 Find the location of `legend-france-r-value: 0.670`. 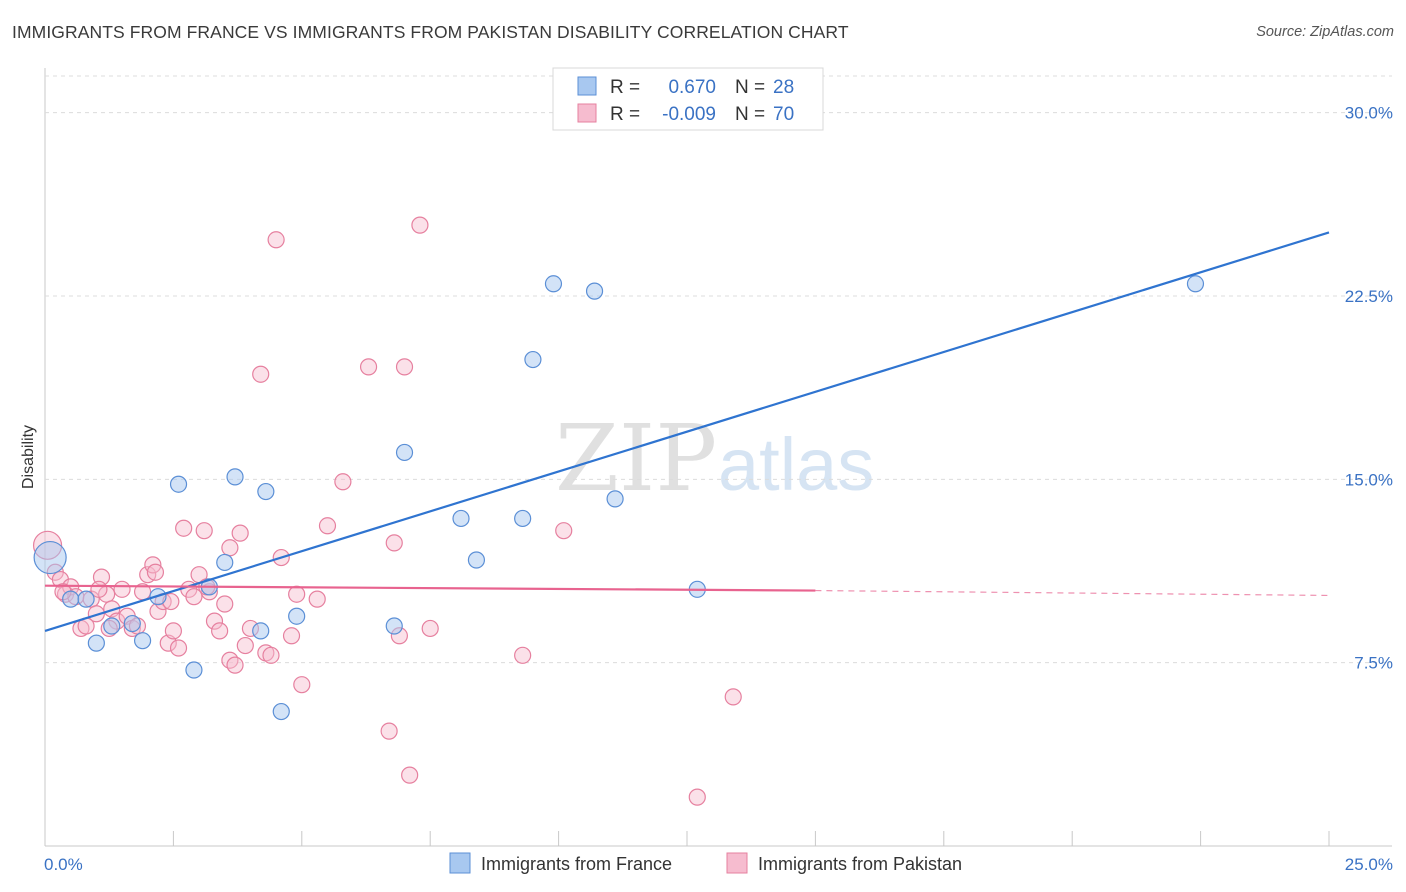

legend-france-r-value: 0.670 is located at coordinates (692, 87).